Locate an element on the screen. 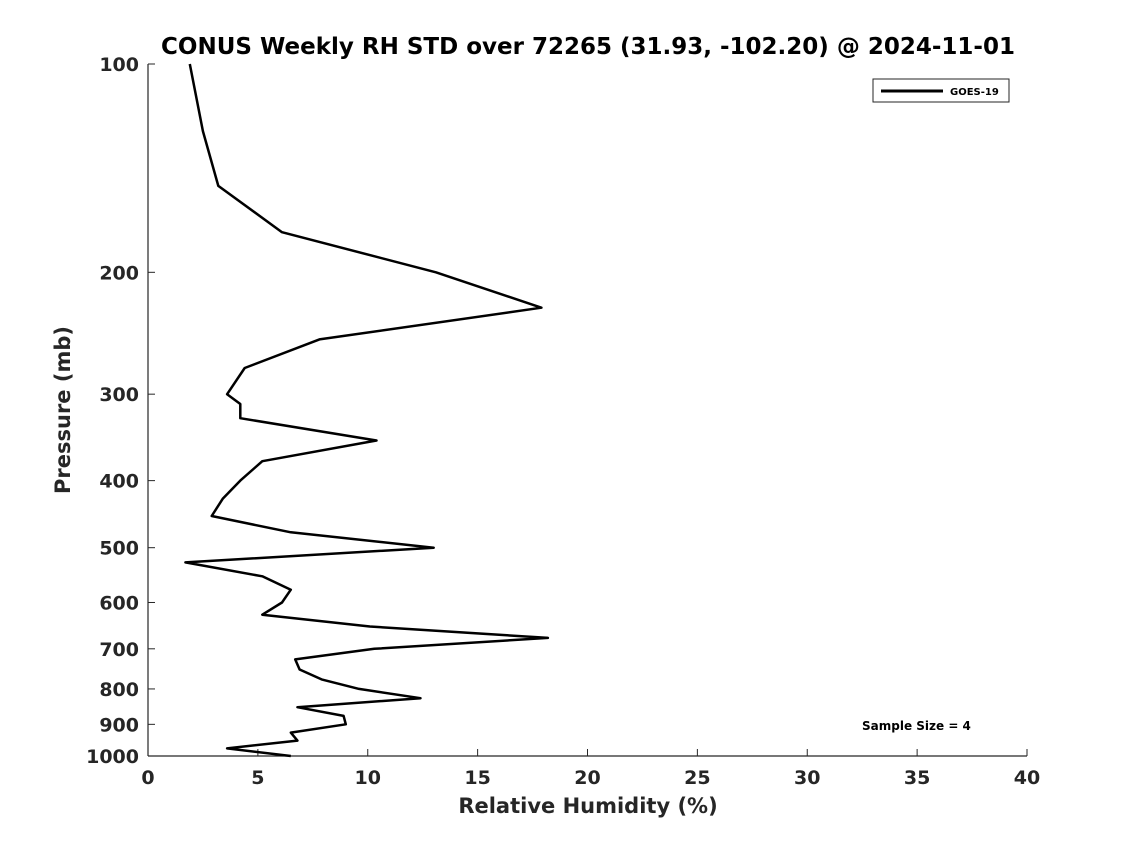 The height and width of the screenshot is (851, 1135). x-tick-label: 15 is located at coordinates (477, 778).